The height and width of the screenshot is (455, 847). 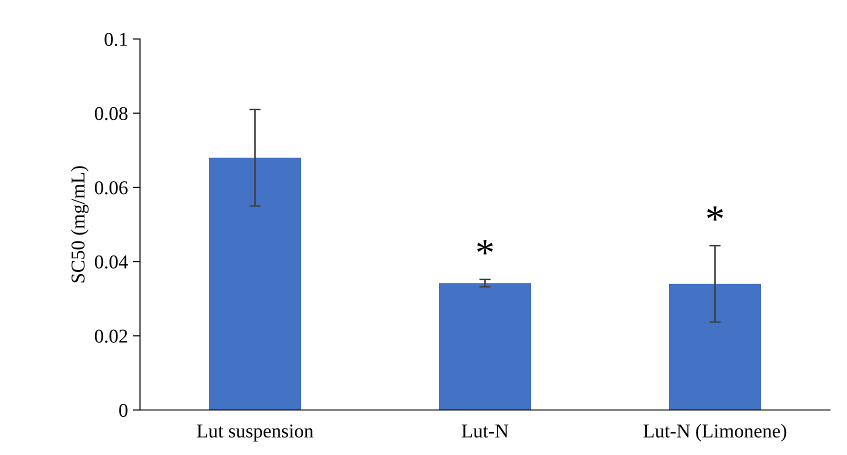 What do you see at coordinates (714, 433) in the screenshot?
I see `x-tick-label: Lut-N (Limonene)` at bounding box center [714, 433].